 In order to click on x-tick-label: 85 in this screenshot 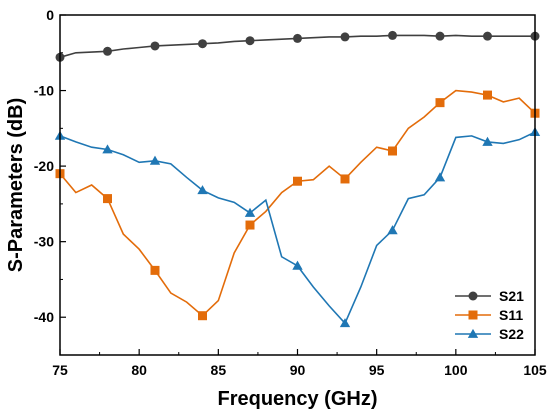, I will do `click(219, 370)`.